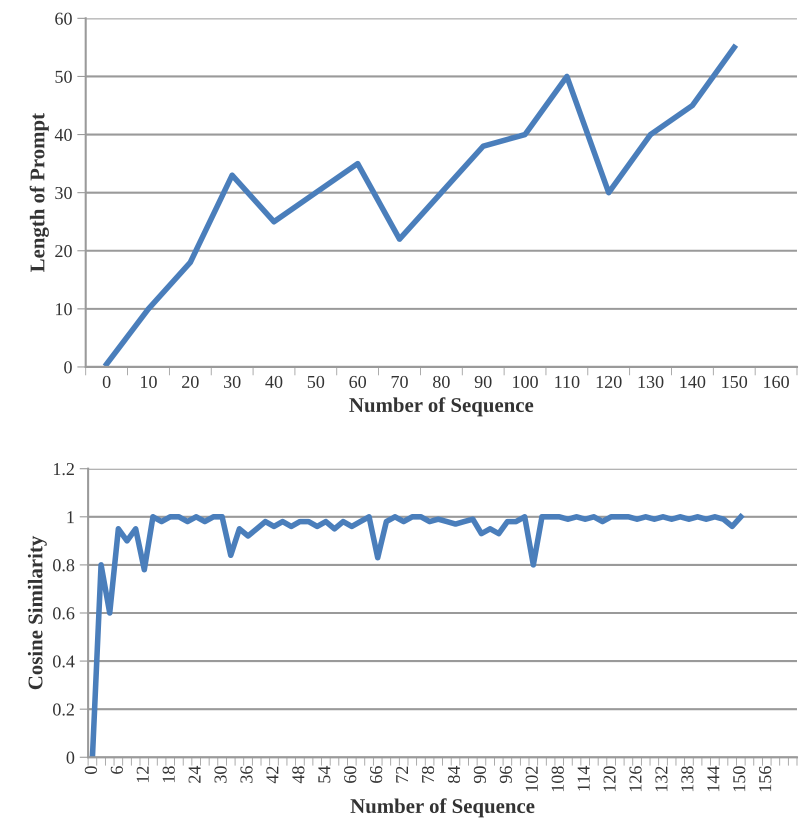 The height and width of the screenshot is (834, 801). What do you see at coordinates (567, 382) in the screenshot?
I see `x-tick-label: 110` at bounding box center [567, 382].